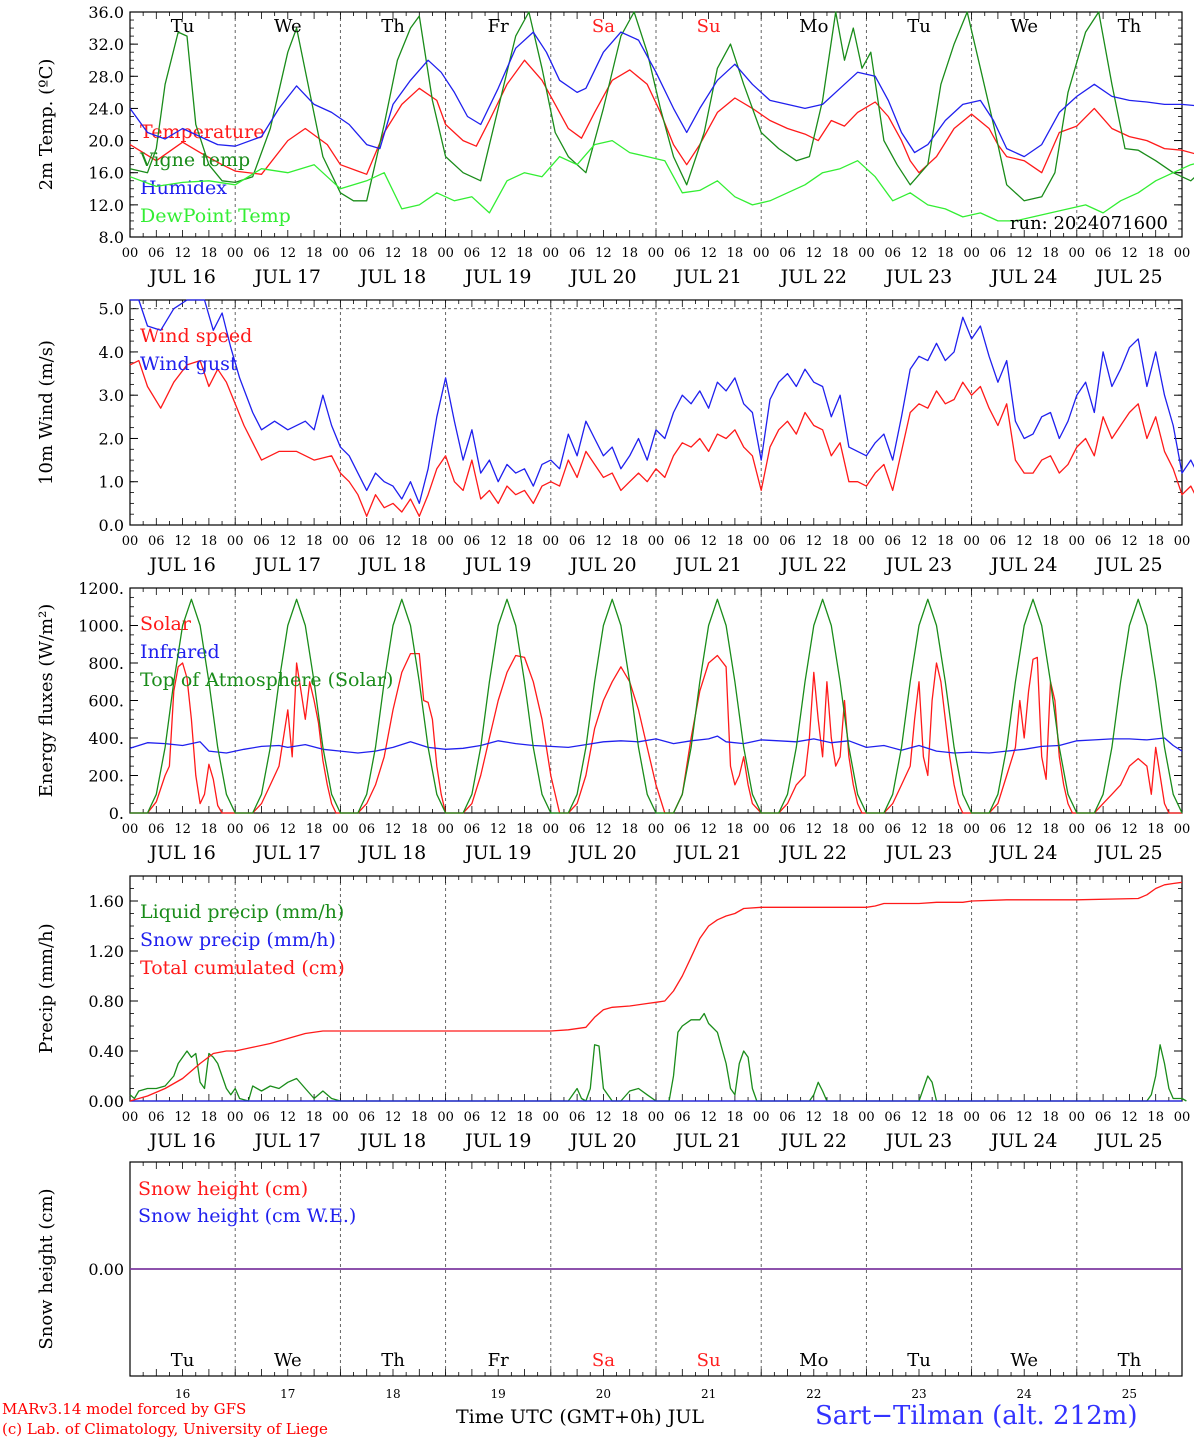 This screenshot has width=1194, height=1440. What do you see at coordinates (183, 188) in the screenshot?
I see `legend-label: Humidex` at bounding box center [183, 188].